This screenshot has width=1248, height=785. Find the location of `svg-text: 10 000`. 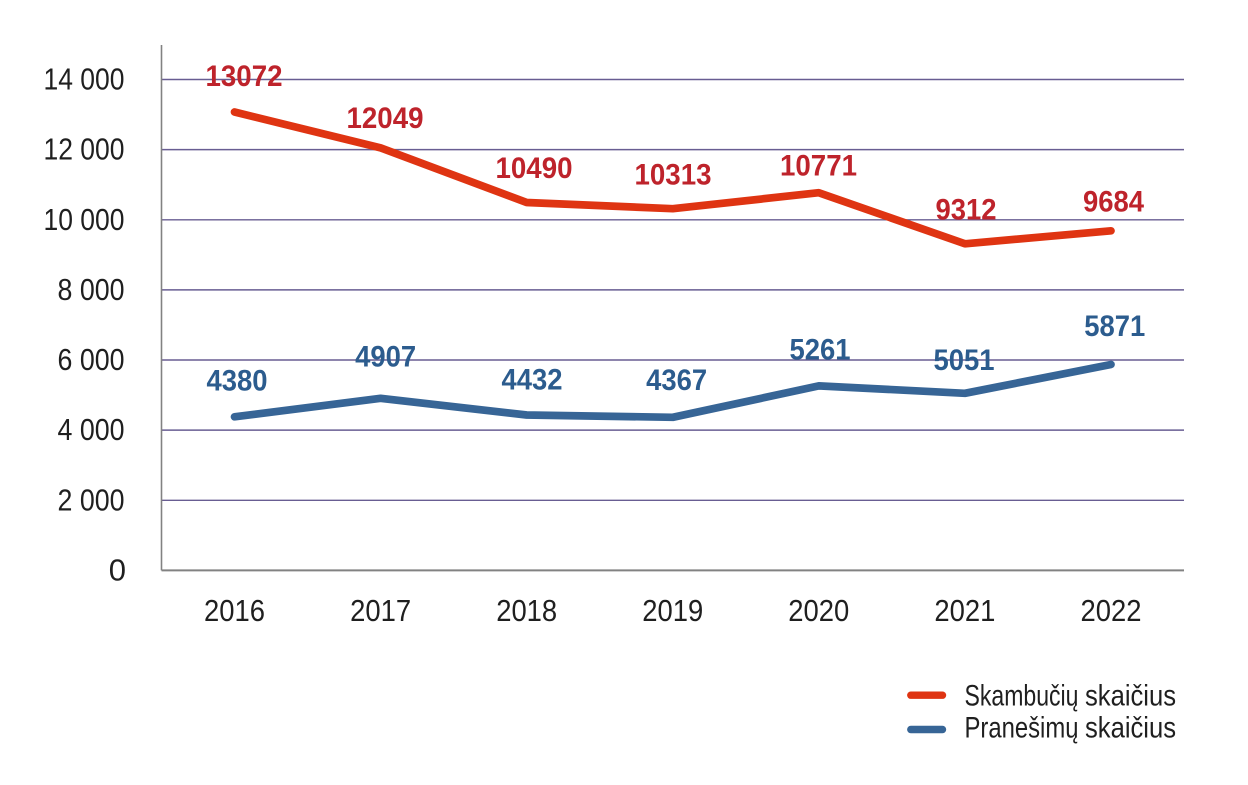

svg-text: 10 000 is located at coordinates (84, 219).